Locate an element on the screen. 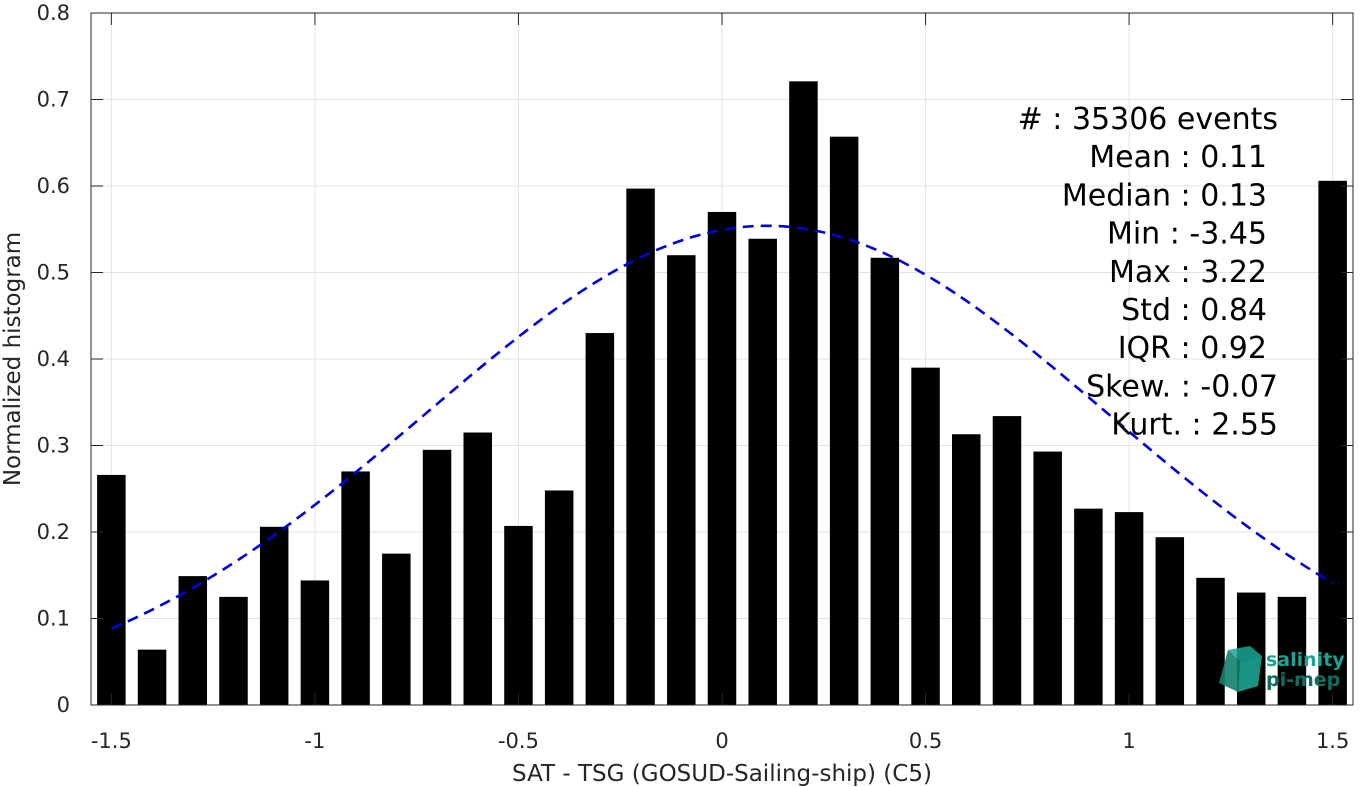 This screenshot has height=787, width=1367. stat-line: Kurt. : 2.55 is located at coordinates (1194, 425).